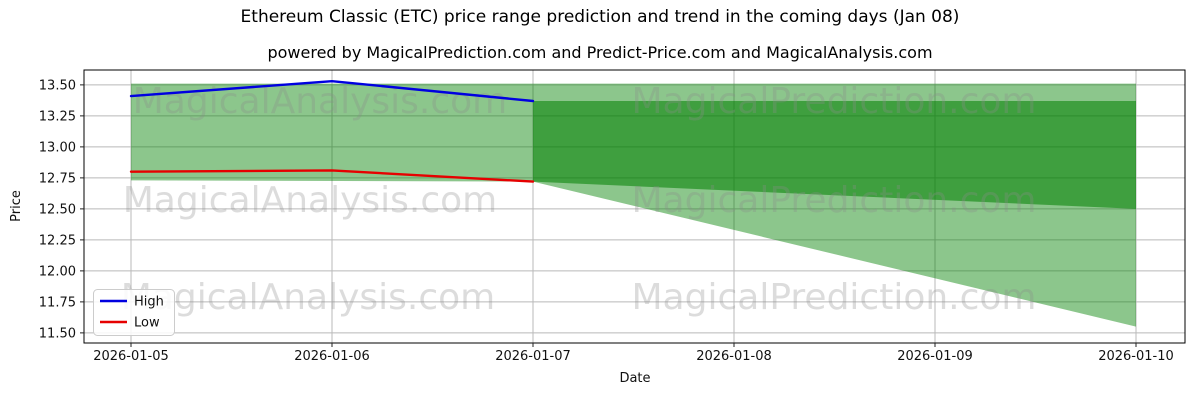  I want to click on x-tick-label: 2026-01-09, so click(935, 356).